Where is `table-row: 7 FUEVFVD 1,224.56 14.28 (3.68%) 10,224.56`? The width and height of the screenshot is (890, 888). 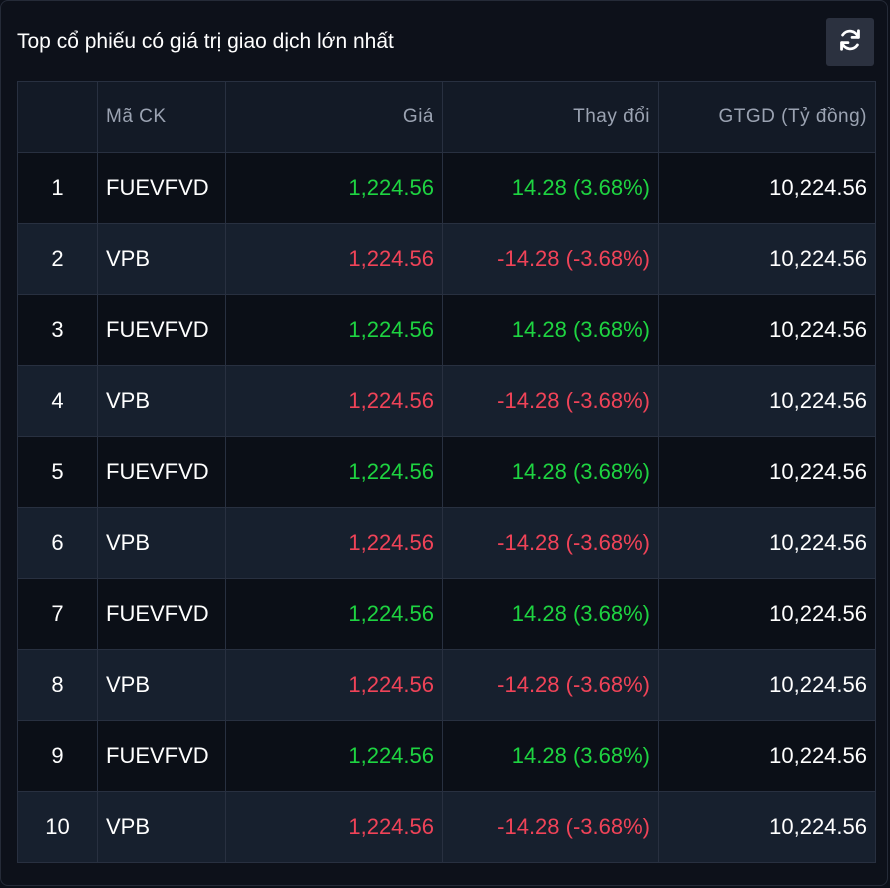 table-row: 7 FUEVFVD 1,224.56 14.28 (3.68%) 10,224.56 is located at coordinates (446, 614).